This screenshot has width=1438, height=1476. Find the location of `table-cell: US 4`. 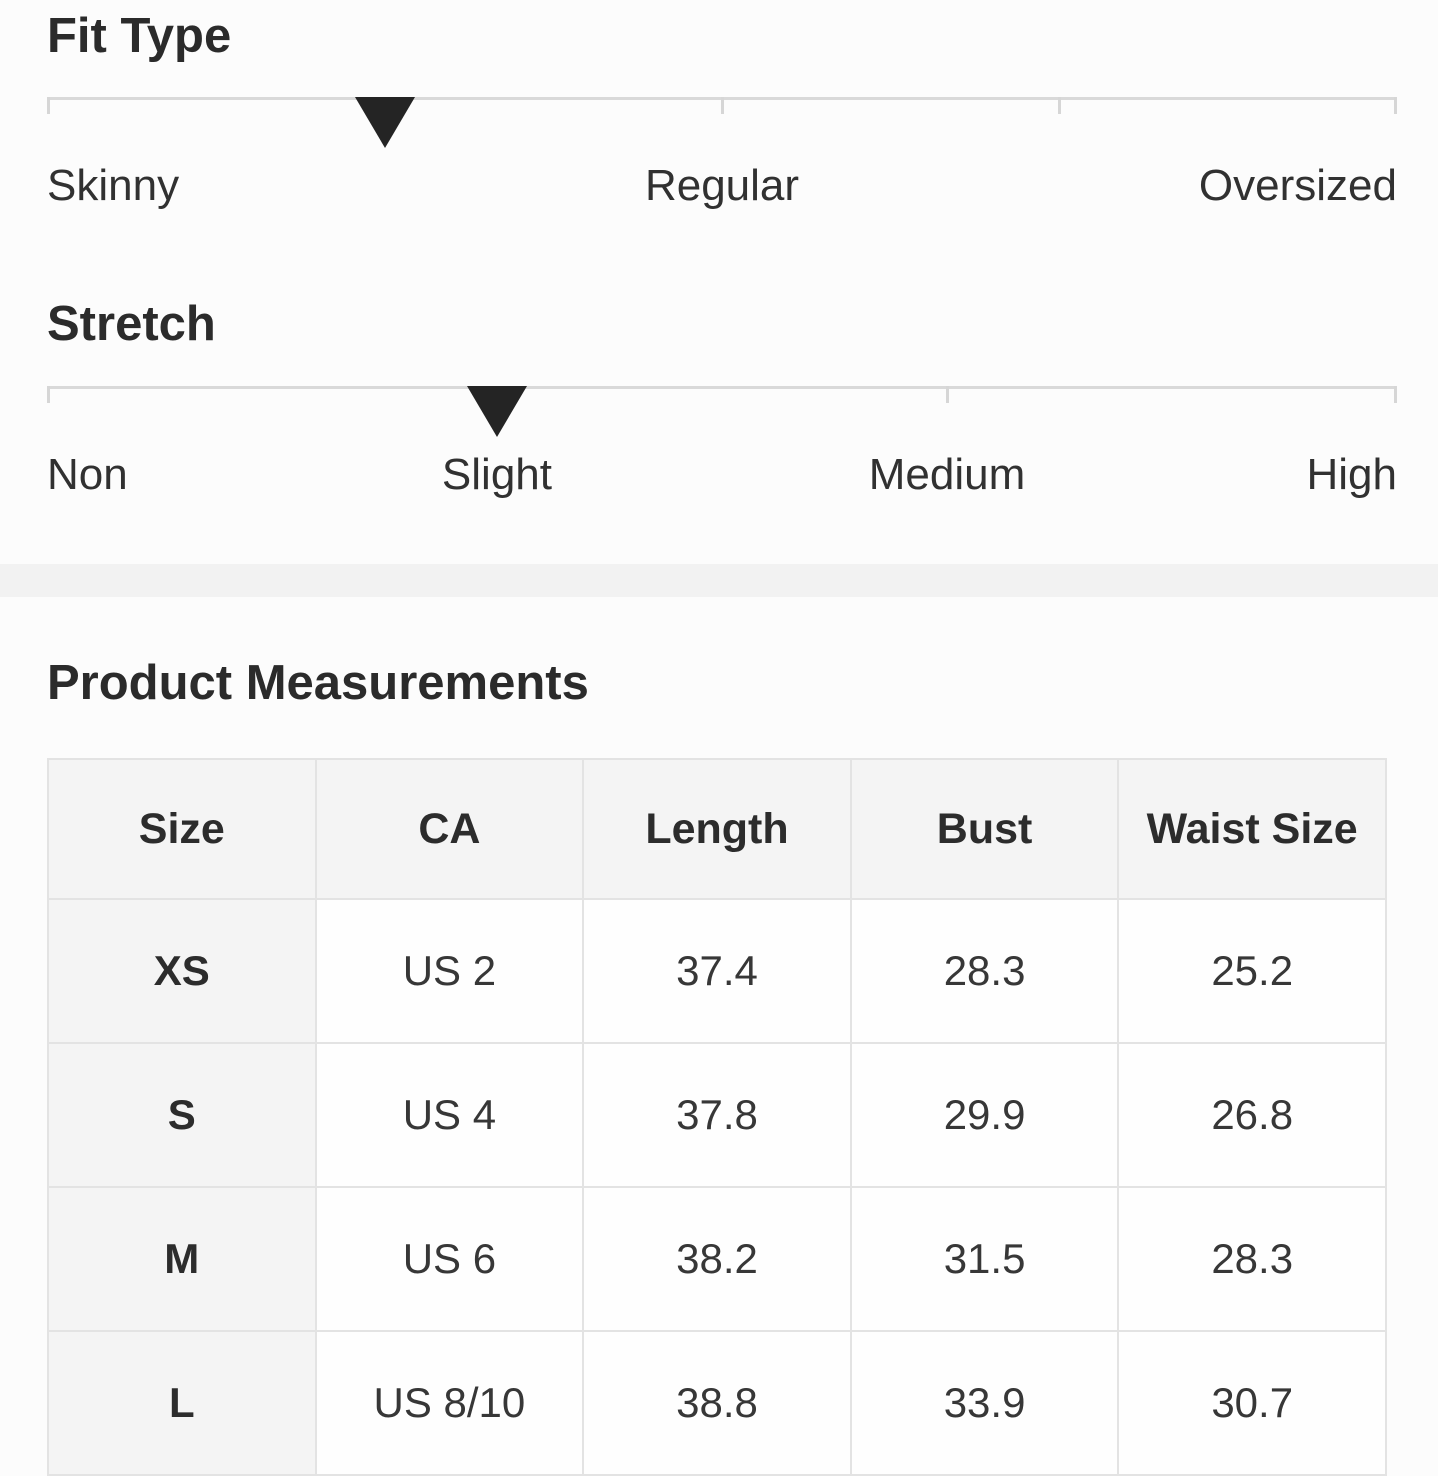

table-cell: US 4 is located at coordinates (449, 1115).